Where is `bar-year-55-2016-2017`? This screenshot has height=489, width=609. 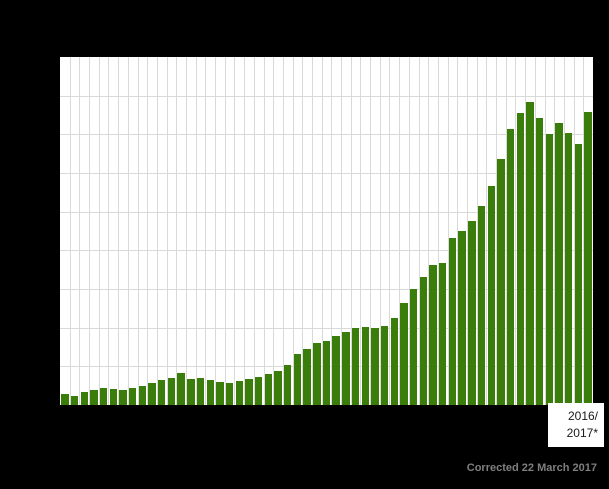 bar-year-55-2016-2017 is located at coordinates (588, 258).